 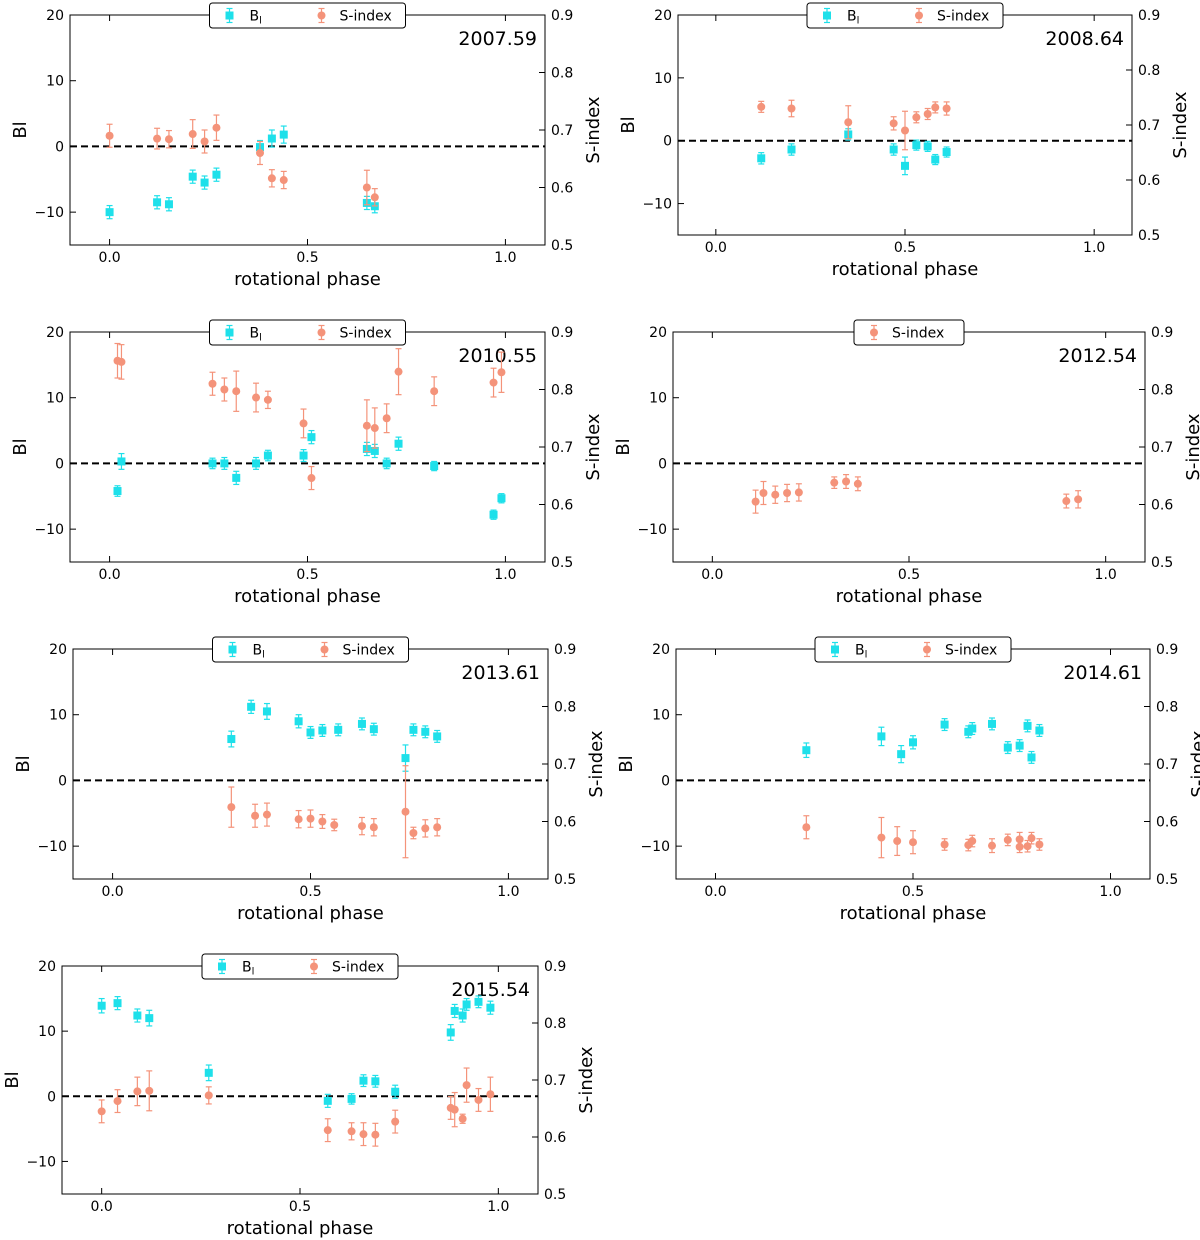 I want to click on epoch-label: 2010.55, so click(x=497, y=356).